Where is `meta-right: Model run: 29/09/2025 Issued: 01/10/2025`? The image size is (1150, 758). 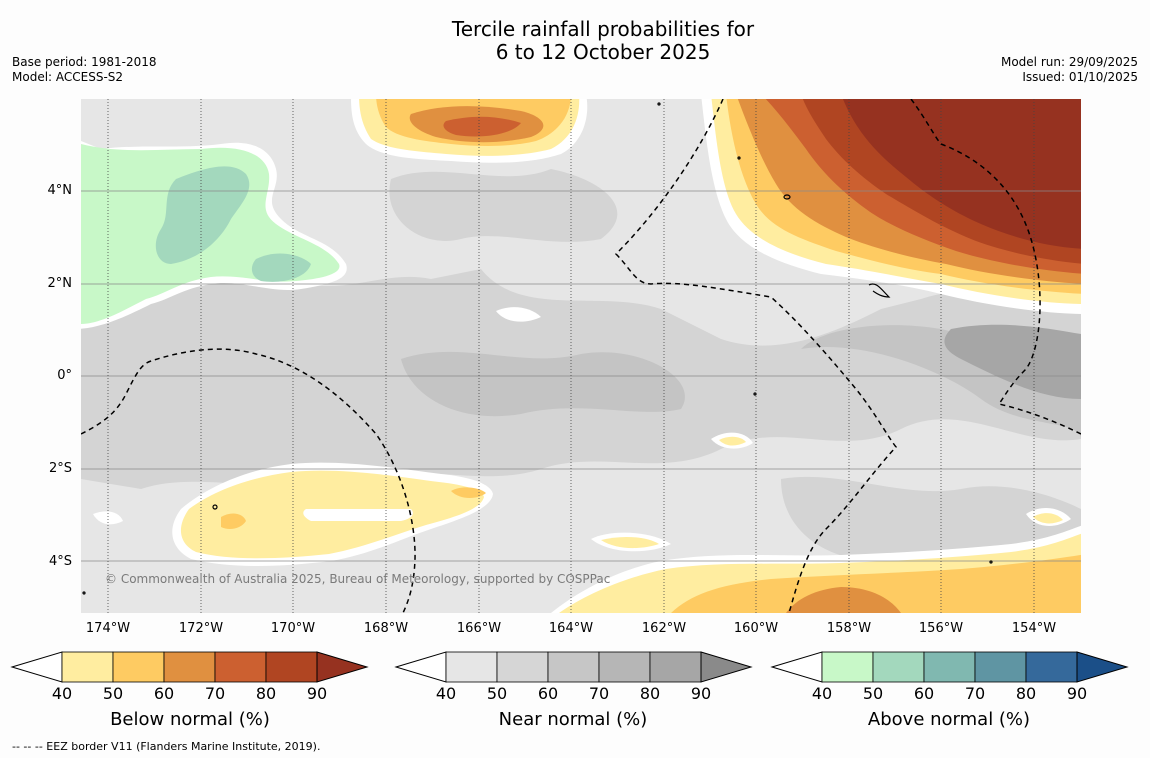 meta-right: Model run: 29/09/2025 Issued: 01/10/2025 is located at coordinates (1069, 70).